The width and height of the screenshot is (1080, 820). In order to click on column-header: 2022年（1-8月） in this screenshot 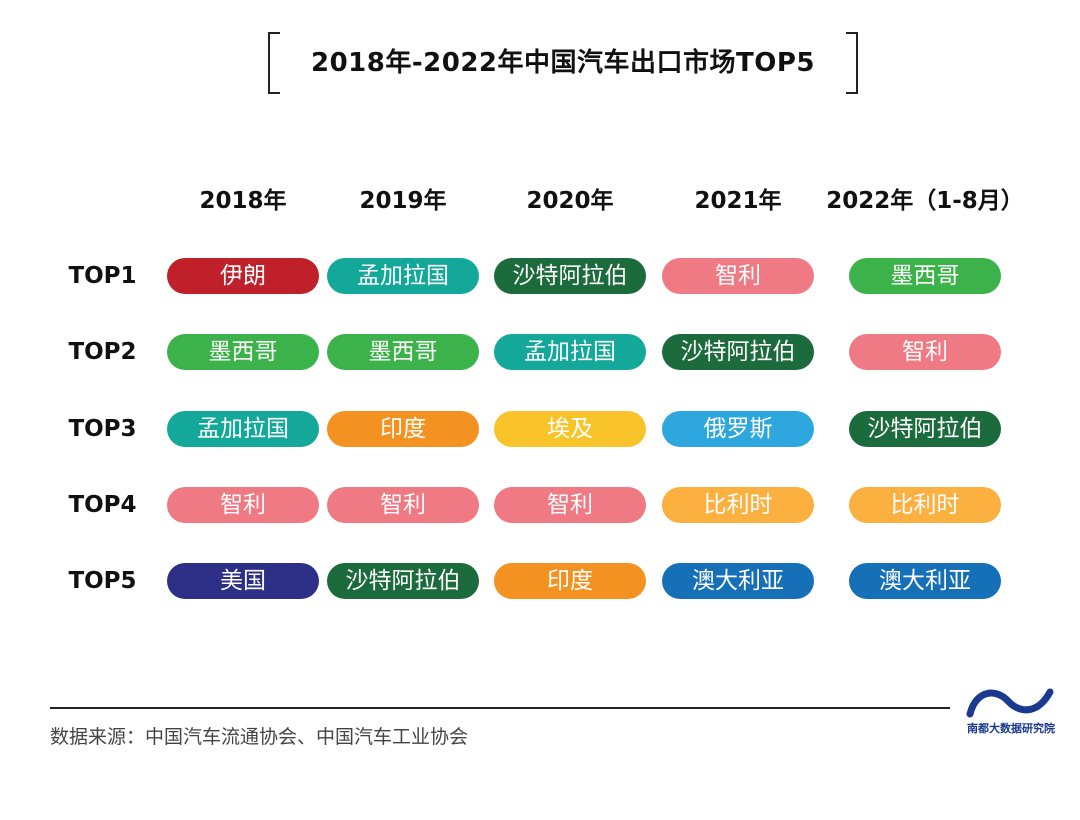, I will do `click(925, 201)`.